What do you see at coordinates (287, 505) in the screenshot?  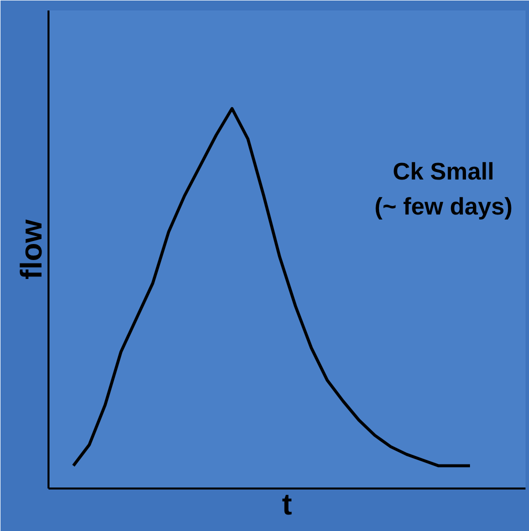 I see `x-axis-title: t` at bounding box center [287, 505].